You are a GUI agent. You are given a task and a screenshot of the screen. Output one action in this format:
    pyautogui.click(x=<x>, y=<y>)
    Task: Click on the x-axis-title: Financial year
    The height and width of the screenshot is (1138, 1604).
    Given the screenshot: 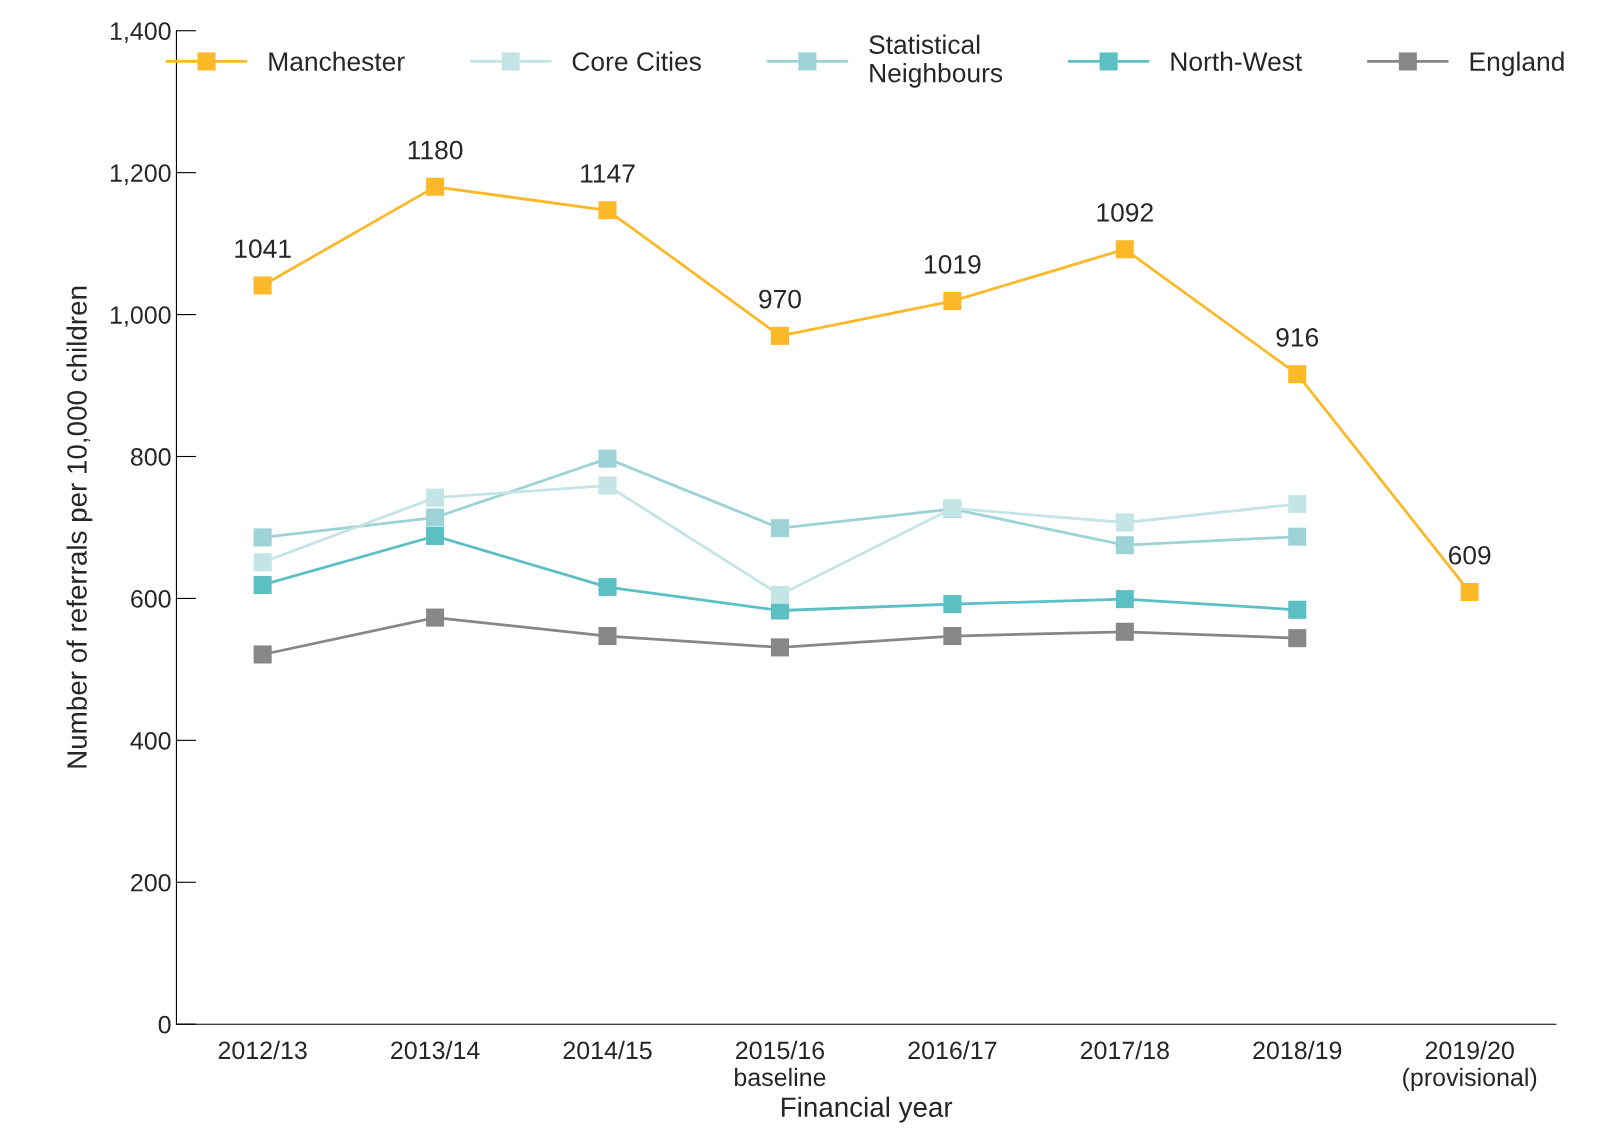 What is the action you would take?
    pyautogui.click(x=867, y=1109)
    